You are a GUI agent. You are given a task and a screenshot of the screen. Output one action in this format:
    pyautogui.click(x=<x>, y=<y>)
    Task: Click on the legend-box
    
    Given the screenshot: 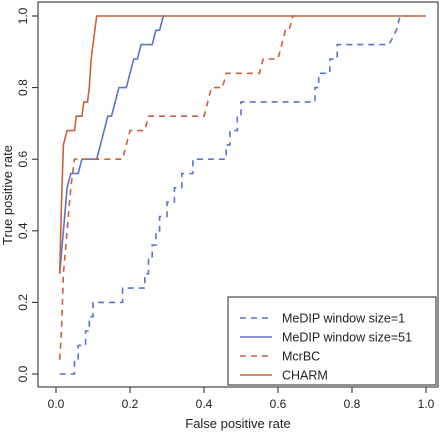 What is the action you would take?
    pyautogui.click(x=332, y=341)
    